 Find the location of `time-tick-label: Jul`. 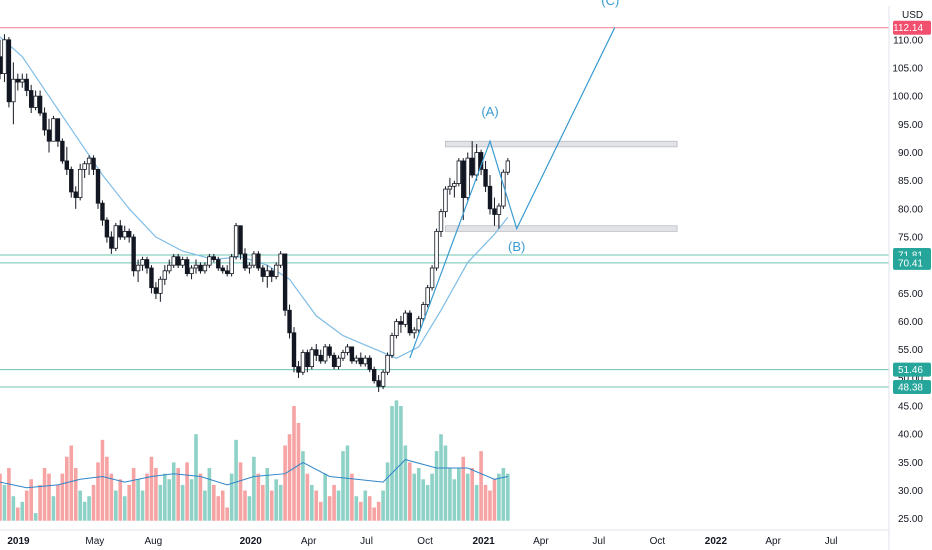

time-tick-label: Jul is located at coordinates (598, 541).